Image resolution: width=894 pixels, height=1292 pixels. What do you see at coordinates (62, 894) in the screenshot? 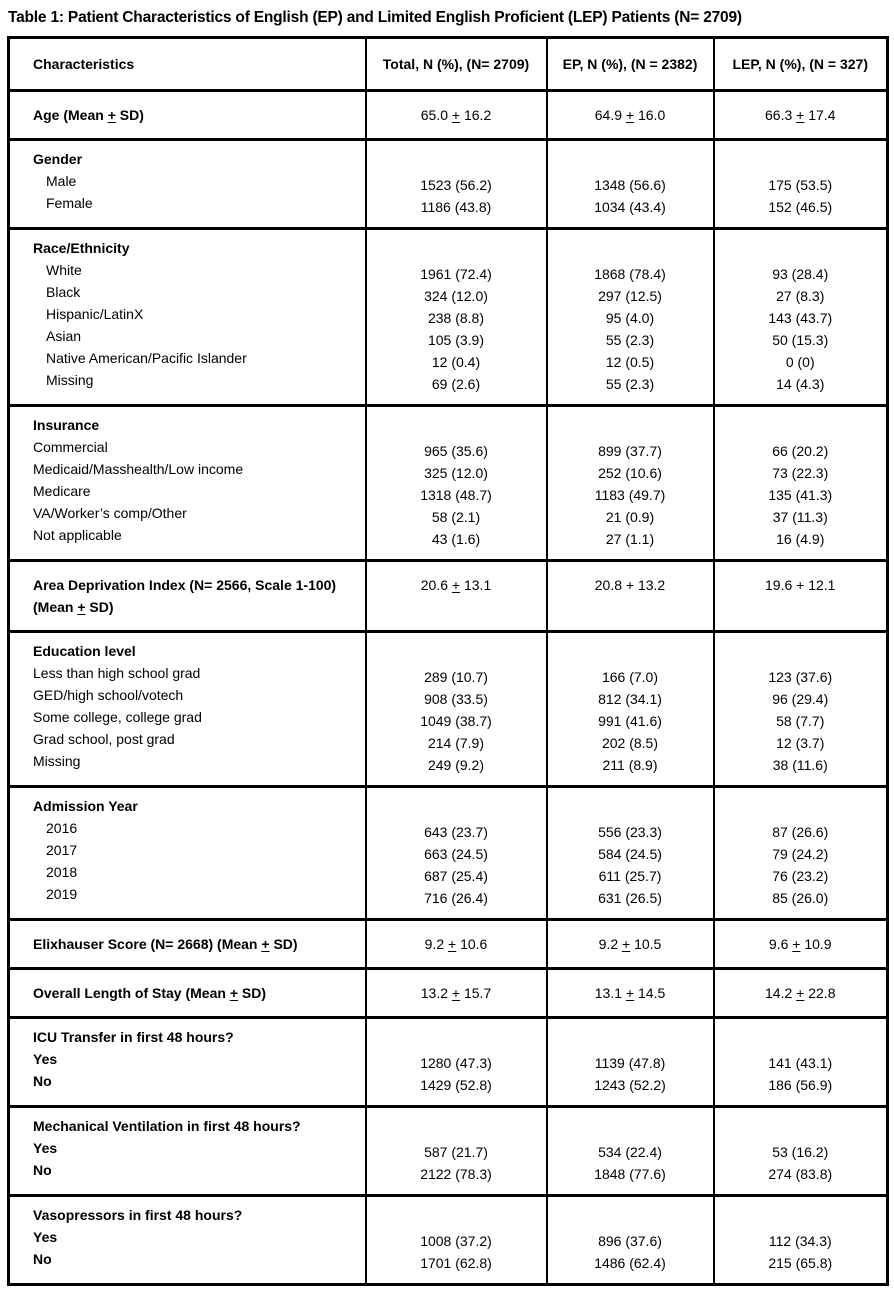
I see `item-label: 2019` at bounding box center [62, 894].